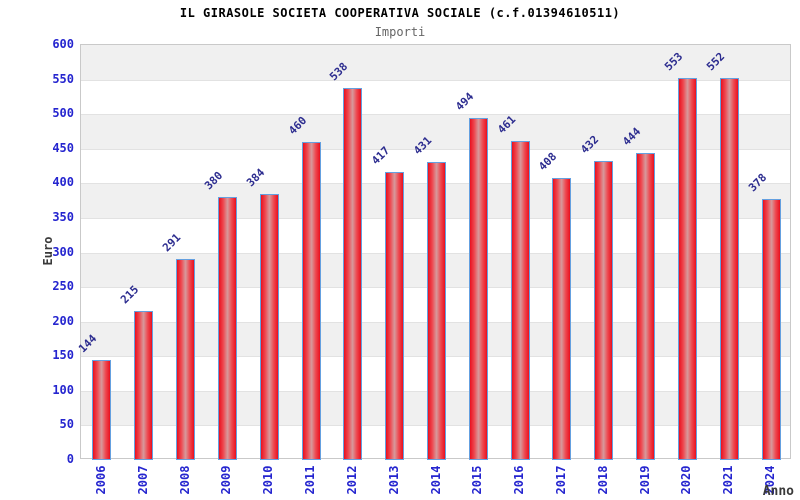  Describe the element at coordinates (603, 480) in the screenshot. I see `x-tick-label: 2018` at that location.